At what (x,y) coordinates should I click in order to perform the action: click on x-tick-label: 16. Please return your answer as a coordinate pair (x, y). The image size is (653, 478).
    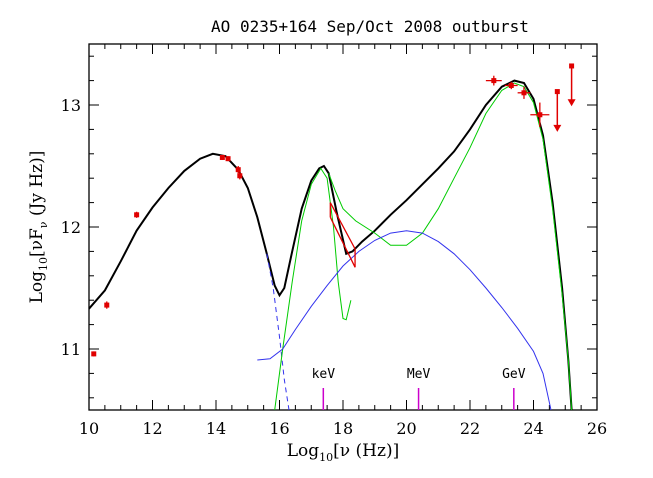
    Looking at the image, I should click on (279, 428).